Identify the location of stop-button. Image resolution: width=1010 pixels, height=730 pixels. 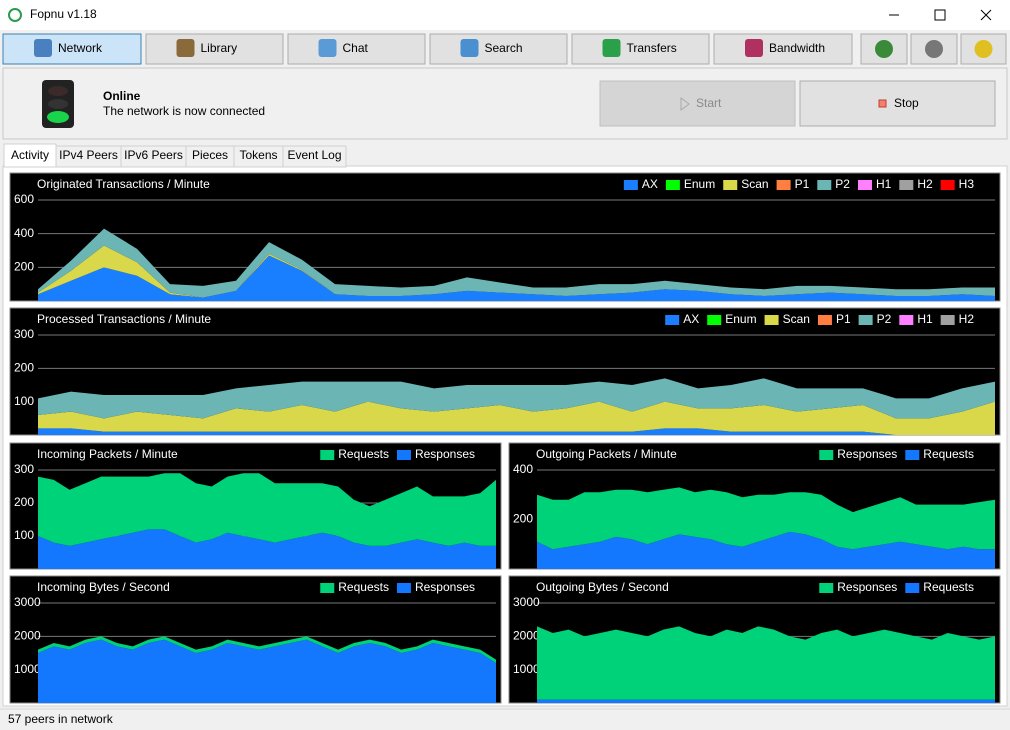
(897, 103).